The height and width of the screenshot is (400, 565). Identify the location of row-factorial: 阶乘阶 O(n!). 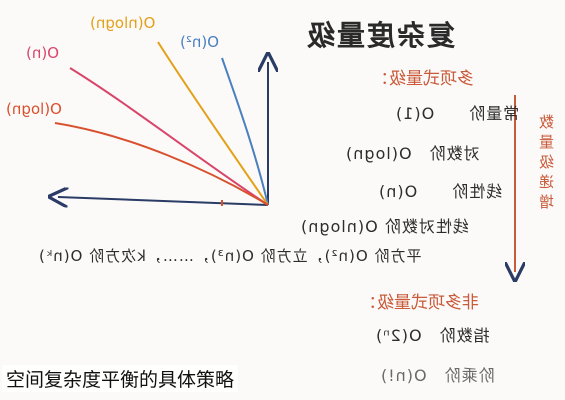
(437, 375).